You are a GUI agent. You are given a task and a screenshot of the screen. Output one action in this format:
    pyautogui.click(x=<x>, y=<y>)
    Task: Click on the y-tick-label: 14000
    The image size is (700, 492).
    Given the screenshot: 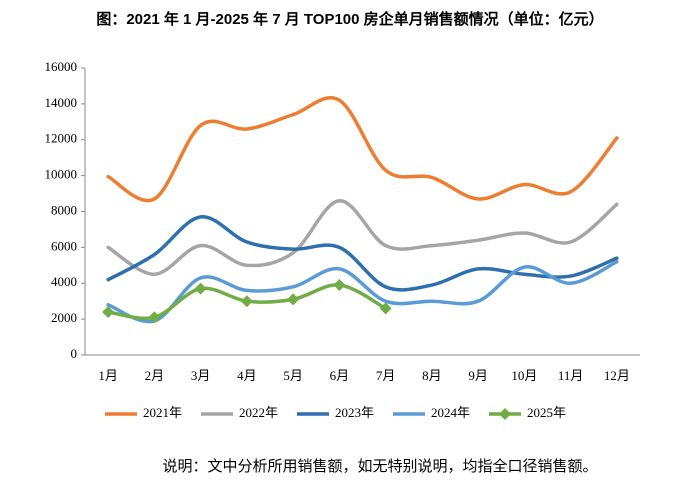 What is the action you would take?
    pyautogui.click(x=61, y=102)
    